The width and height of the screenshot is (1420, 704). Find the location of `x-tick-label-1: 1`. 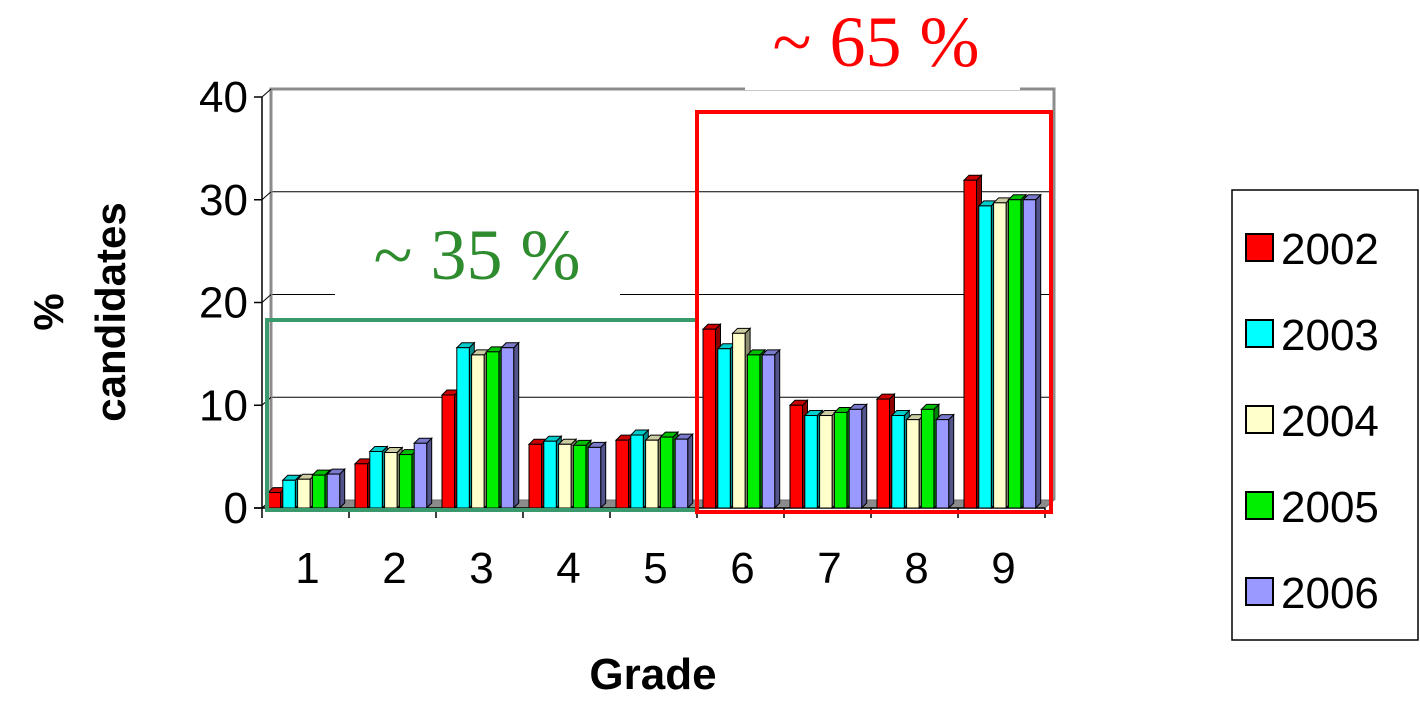

x-tick-label-1: 1 is located at coordinates (307, 568).